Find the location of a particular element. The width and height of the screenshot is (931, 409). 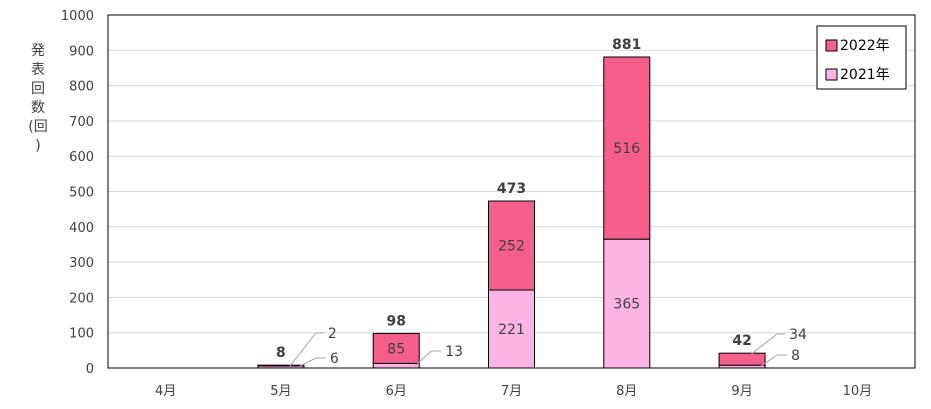

y-axis-label-char: ) is located at coordinates (37, 146).